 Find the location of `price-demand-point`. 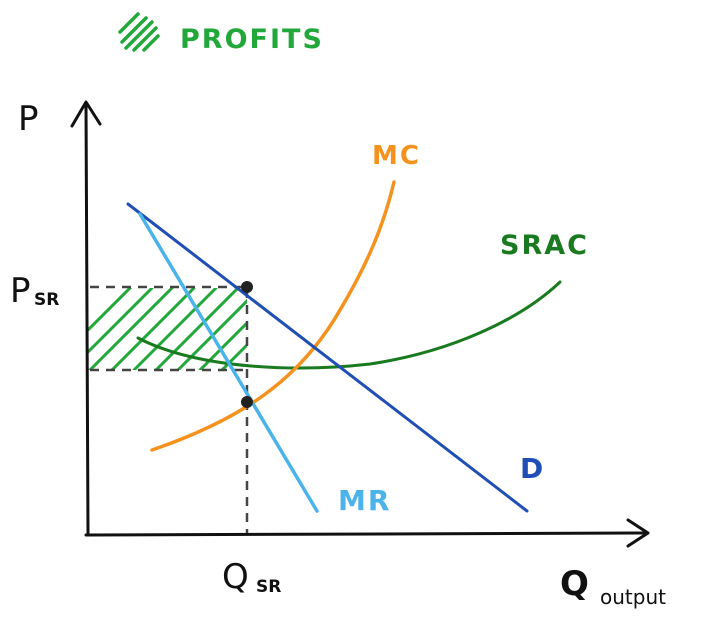

price-demand-point is located at coordinates (247, 287).